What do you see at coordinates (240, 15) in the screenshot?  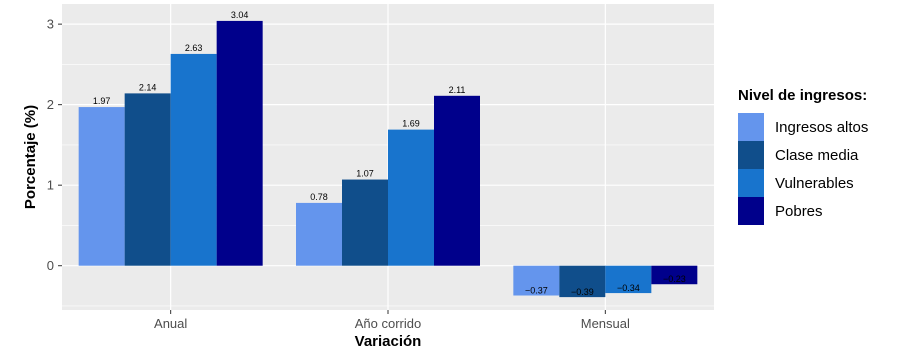 I see `data-label: 3.04` at bounding box center [240, 15].